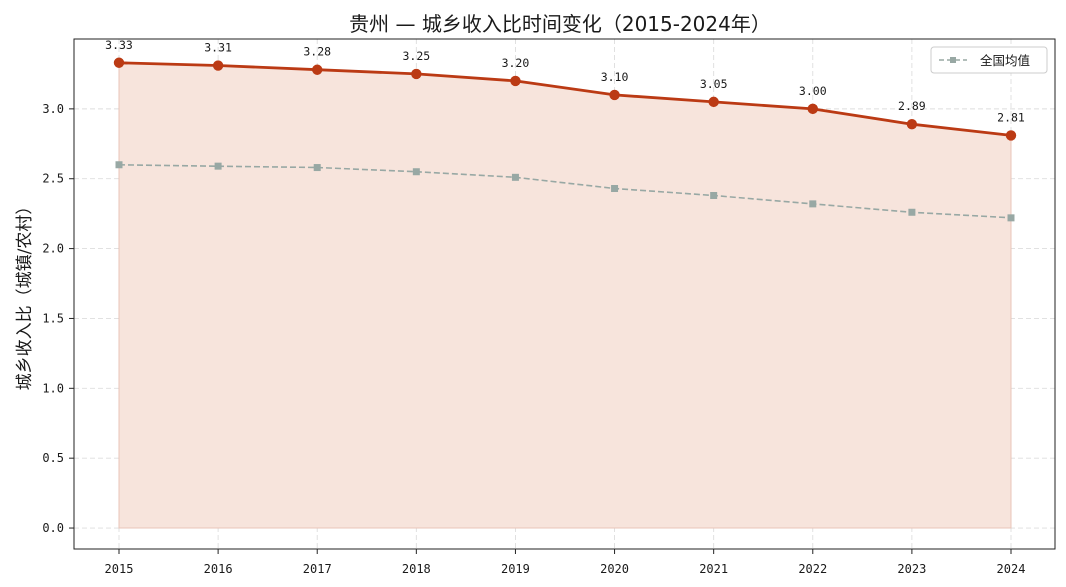 The image size is (1066, 587). I want to click on data-label: 3.00, so click(813, 91).